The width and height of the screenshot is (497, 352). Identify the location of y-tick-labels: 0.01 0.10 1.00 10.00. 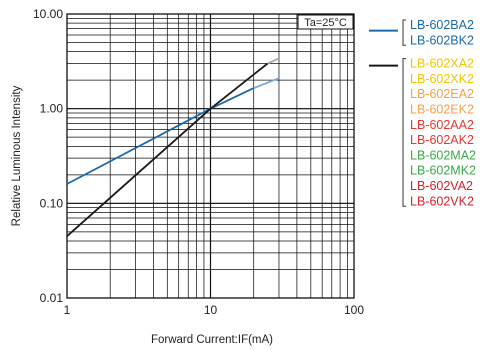
(48, 156).